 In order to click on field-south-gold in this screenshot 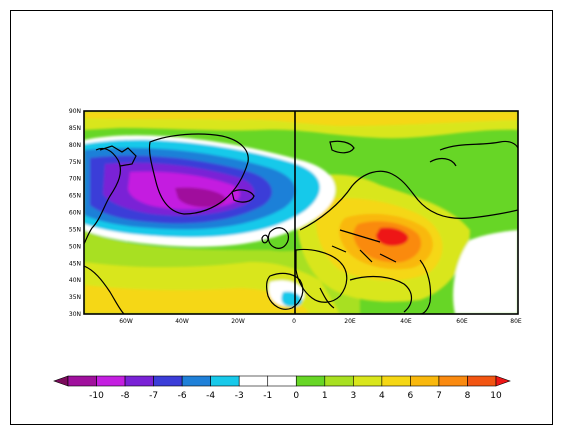, I will do `click(197, 299)`.